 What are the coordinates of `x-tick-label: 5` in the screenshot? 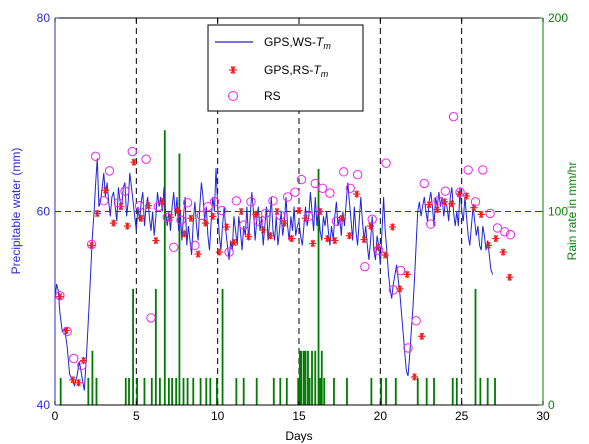 It's located at (136, 416).